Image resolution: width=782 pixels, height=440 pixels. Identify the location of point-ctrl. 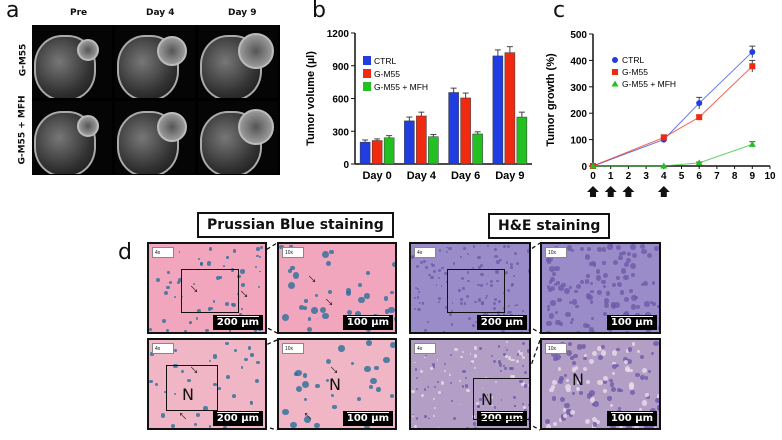
(699, 103).